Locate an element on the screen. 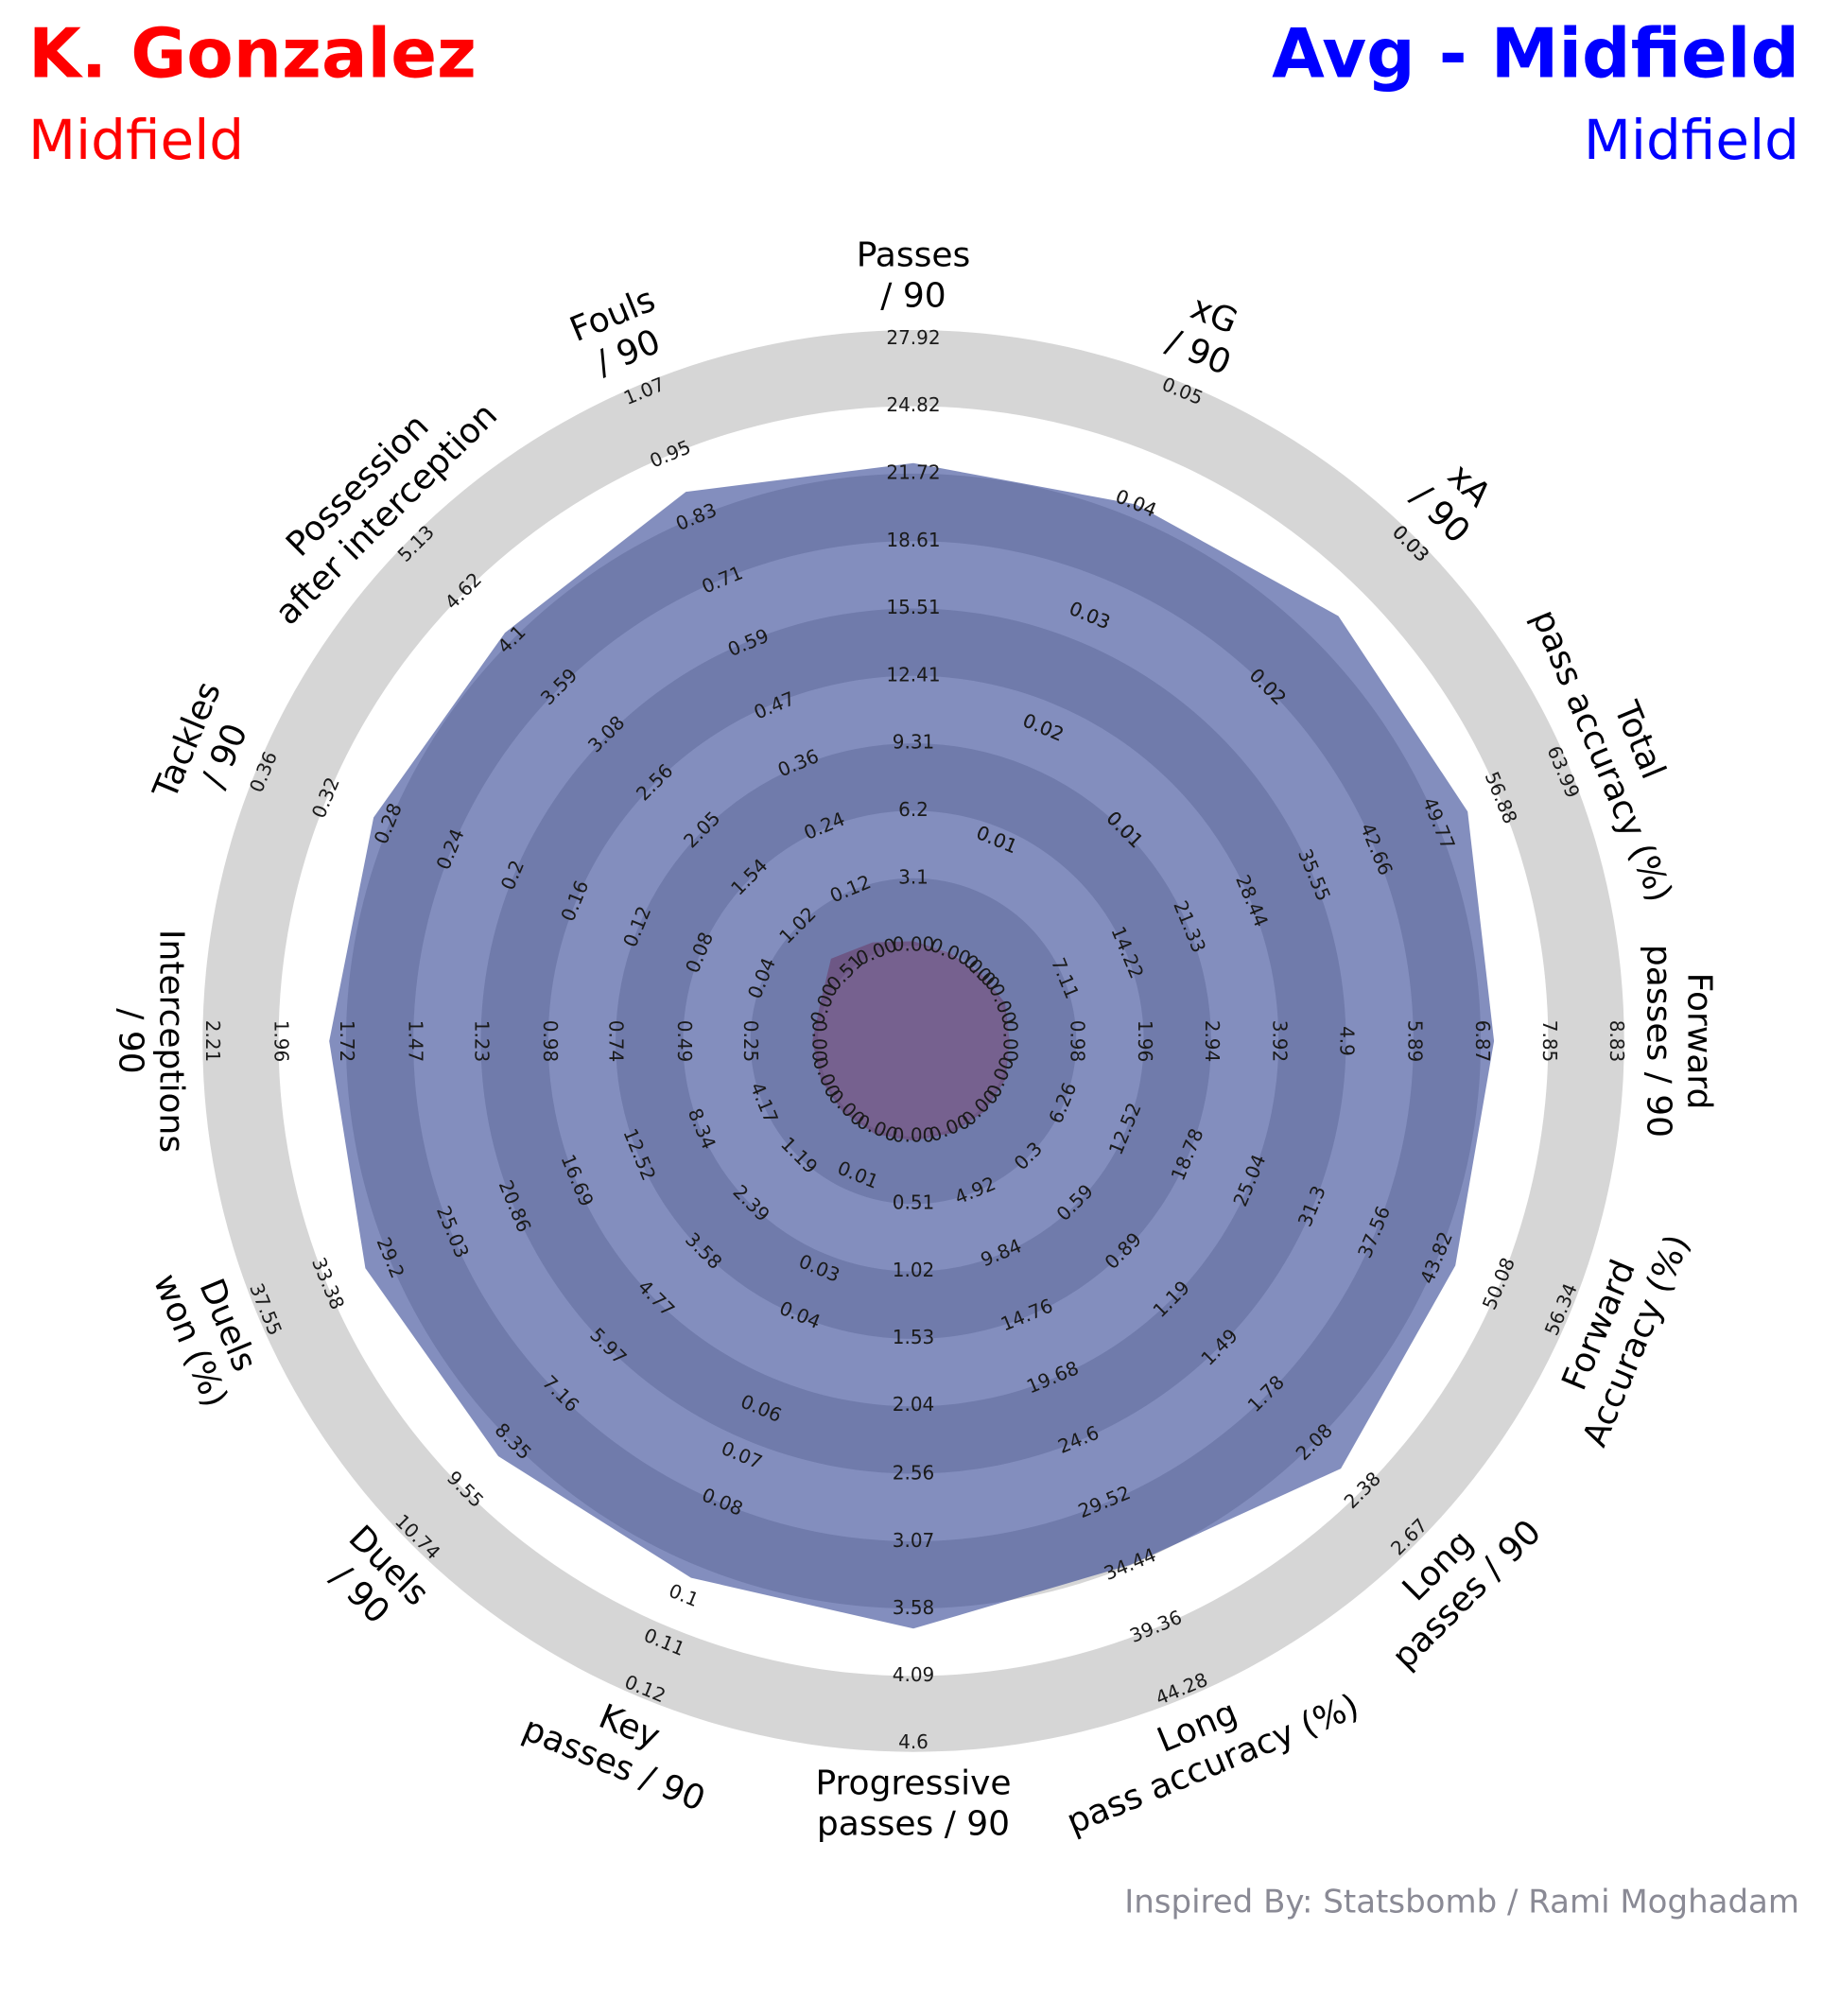 This screenshot has height=2016, width=1840. tick-label: 3.92 is located at coordinates (1280, 1041).